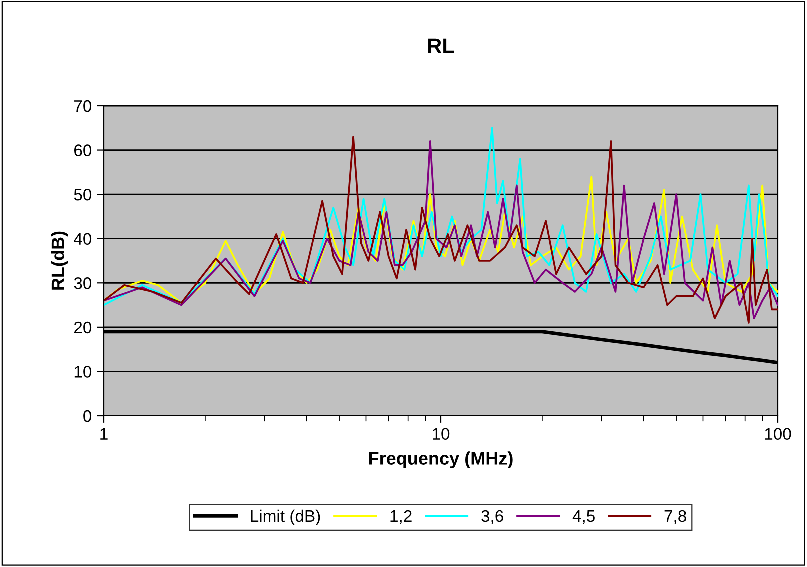 The image size is (807, 567). I want to click on y-tick-label: 10, so click(83, 372).